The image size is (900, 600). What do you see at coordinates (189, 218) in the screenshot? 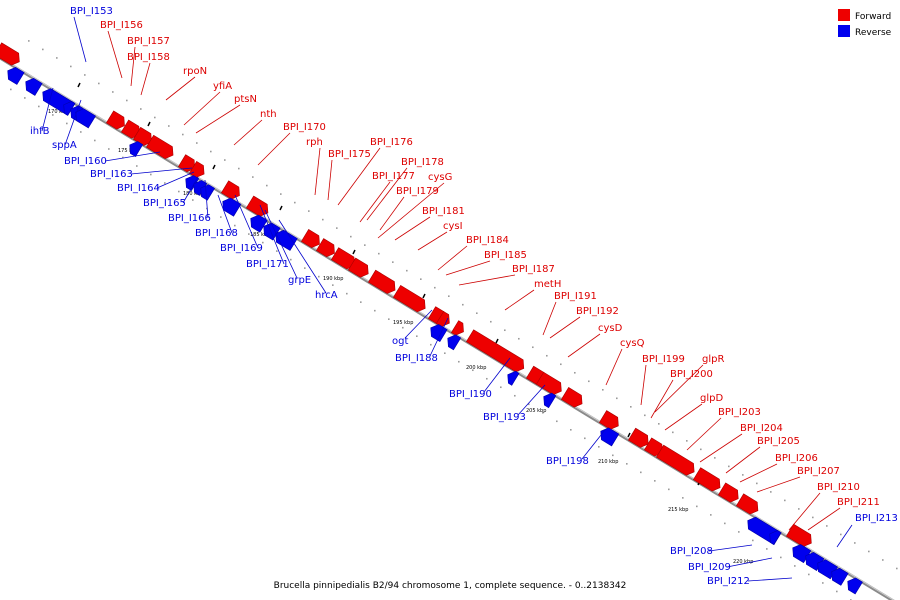
I see `reverse-gene-label: BPI_I166` at bounding box center [189, 218].